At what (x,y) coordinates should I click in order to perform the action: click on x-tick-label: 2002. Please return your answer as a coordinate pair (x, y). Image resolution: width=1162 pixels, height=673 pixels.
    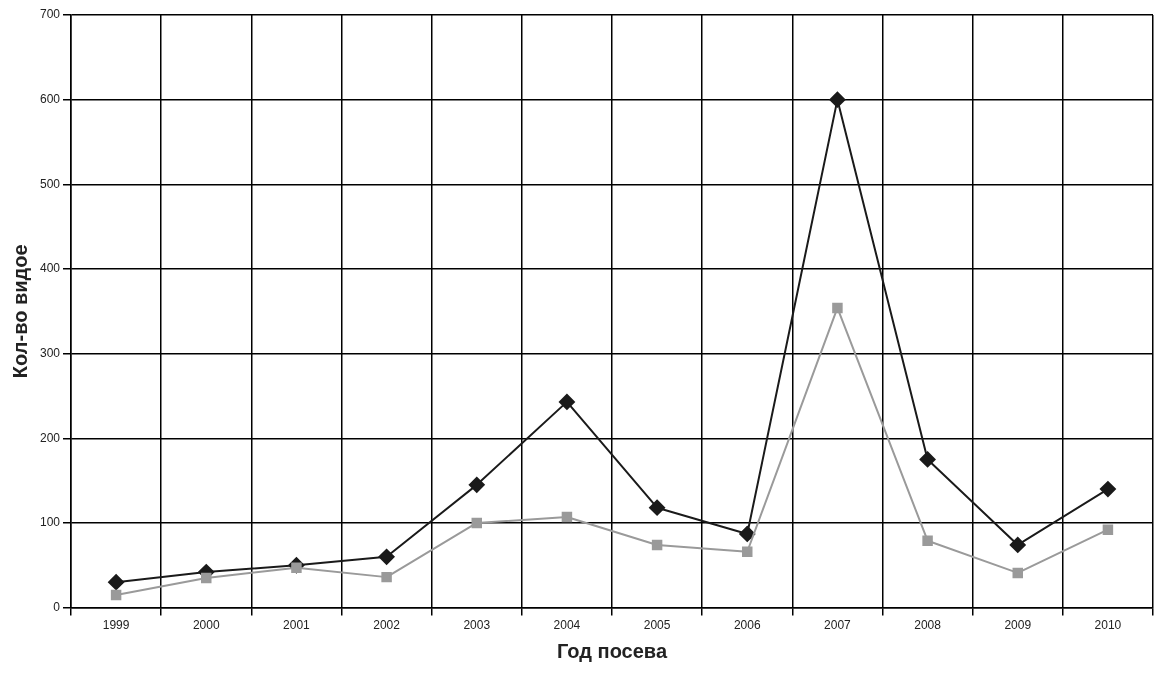
    Looking at the image, I should click on (387, 625).